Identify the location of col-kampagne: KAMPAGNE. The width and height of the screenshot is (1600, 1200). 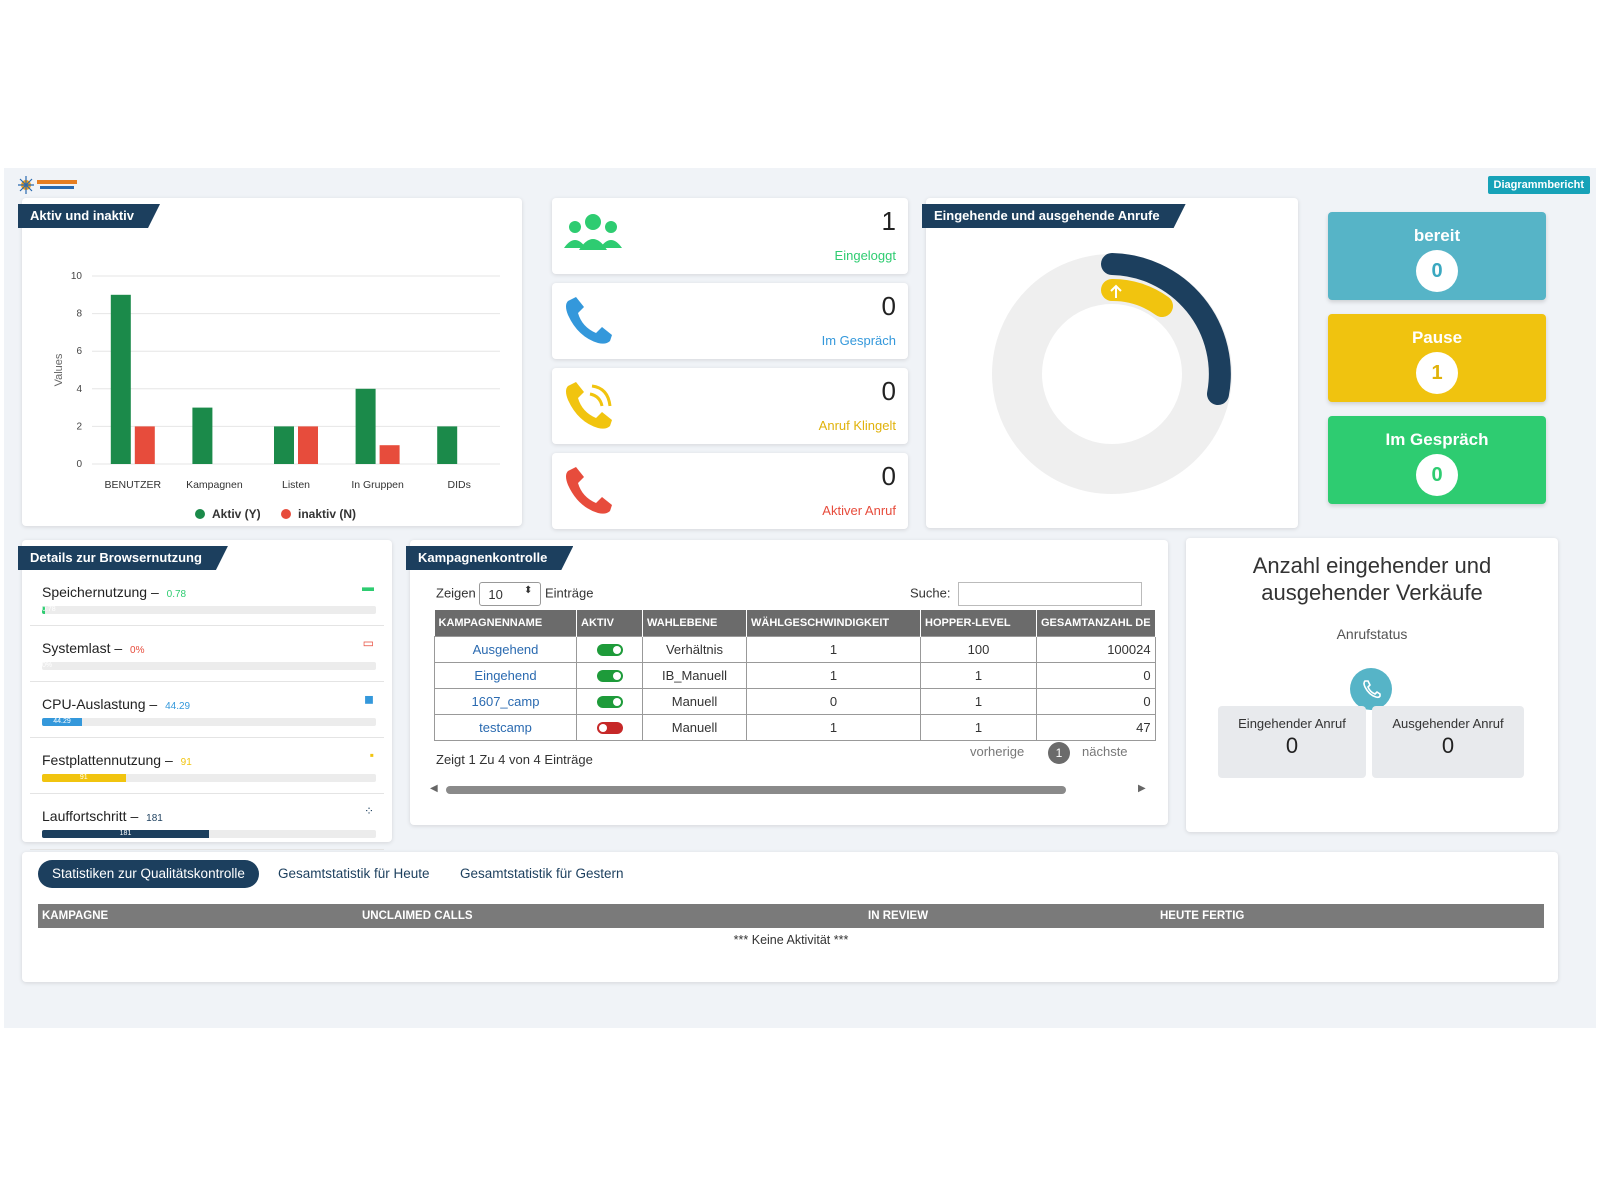
(198, 916).